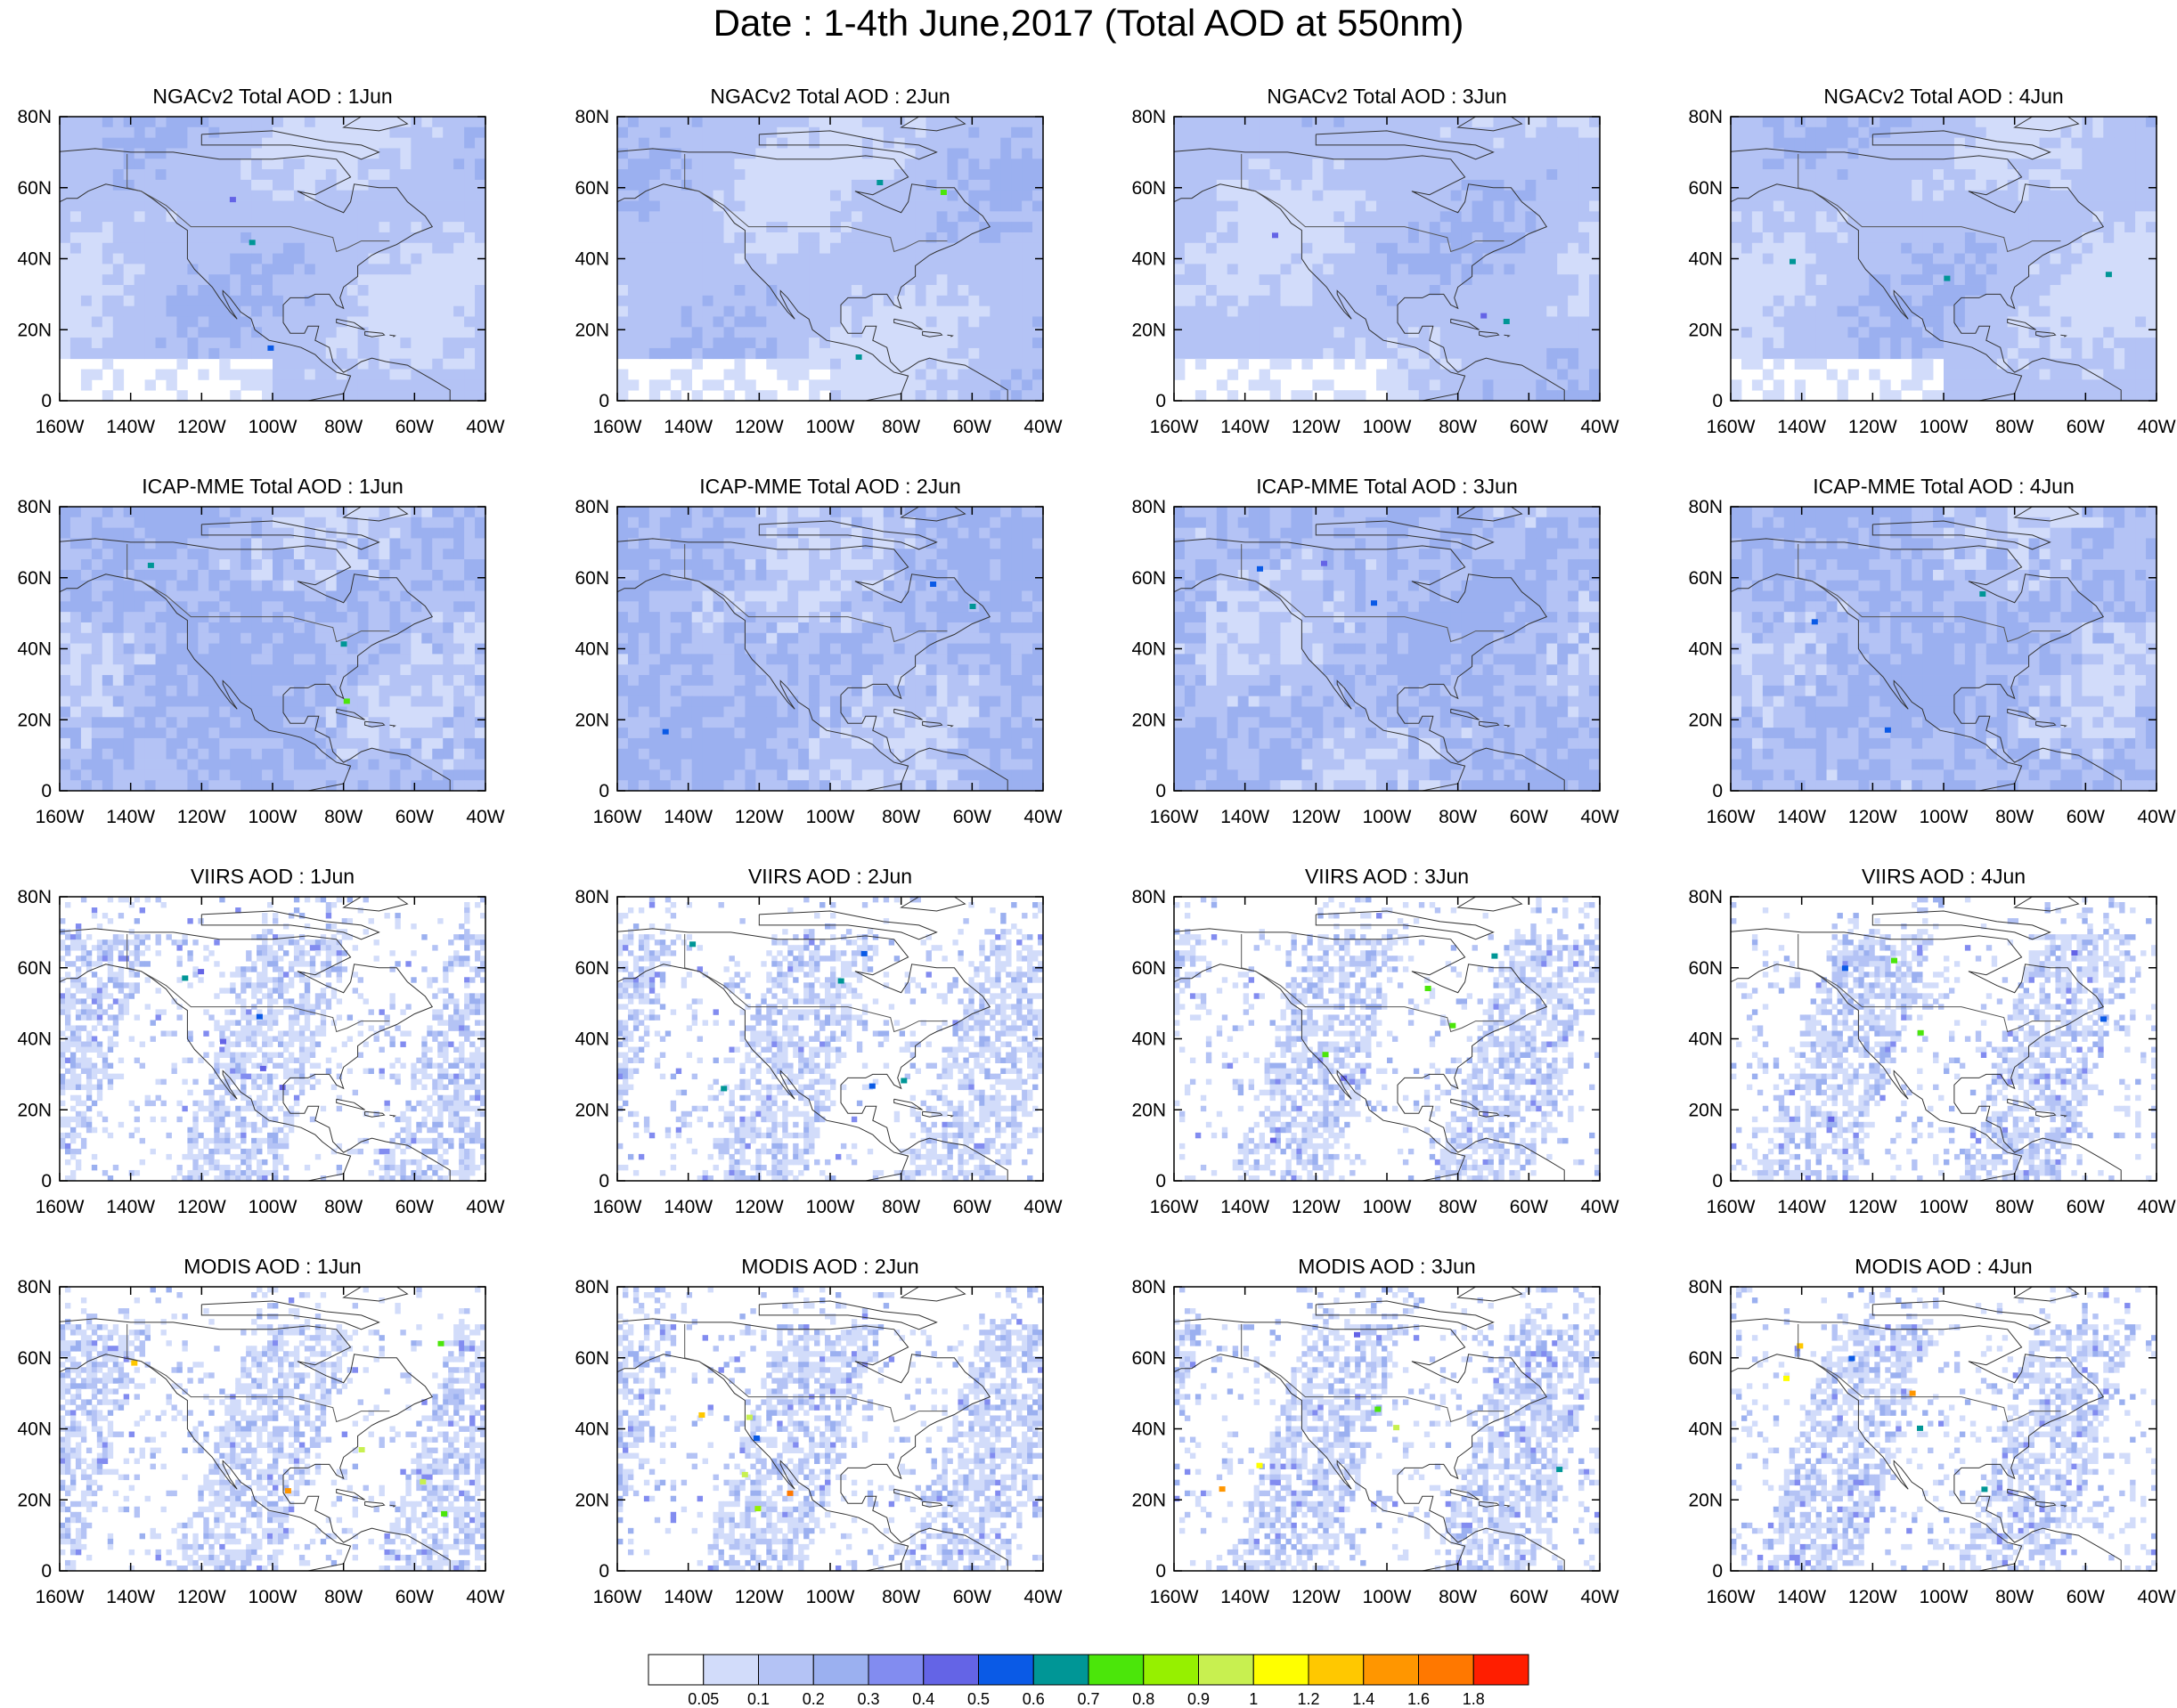 This screenshot has width=2177, height=1708. What do you see at coordinates (1143, 1699) in the screenshot?
I see `colorbar-label: 0.8` at bounding box center [1143, 1699].